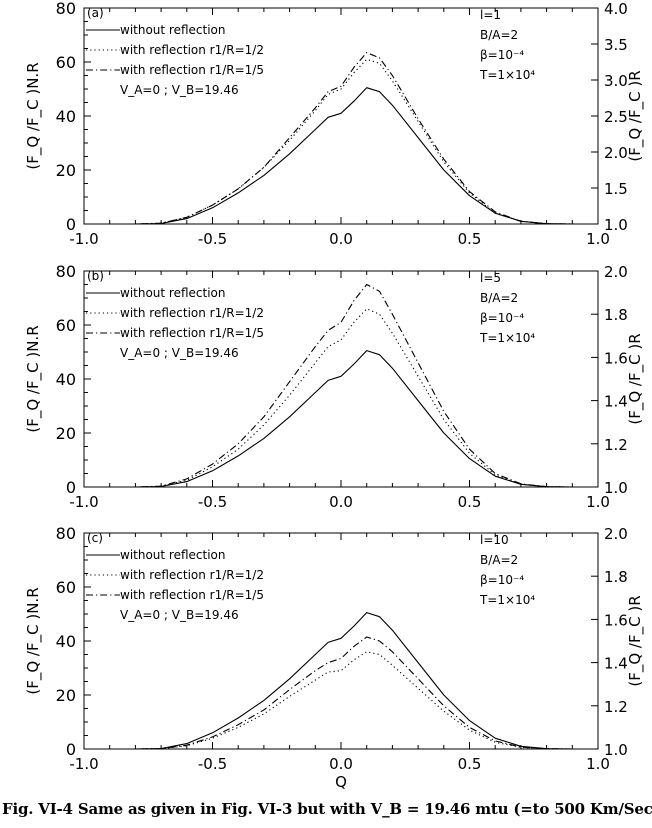 The width and height of the screenshot is (652, 828). Describe the element at coordinates (494, 540) in the screenshot. I see `param-label-1: l=10` at that location.